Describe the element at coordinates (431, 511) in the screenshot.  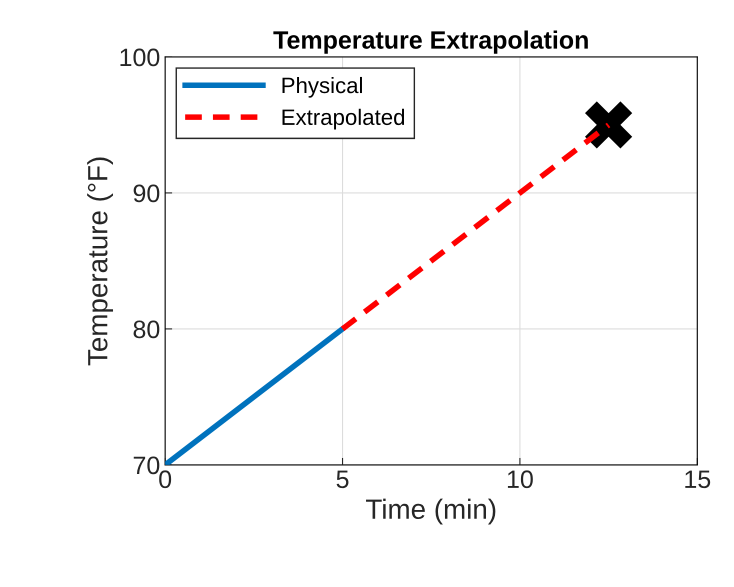
I see `x-axis-title: Time (min)` at that location.